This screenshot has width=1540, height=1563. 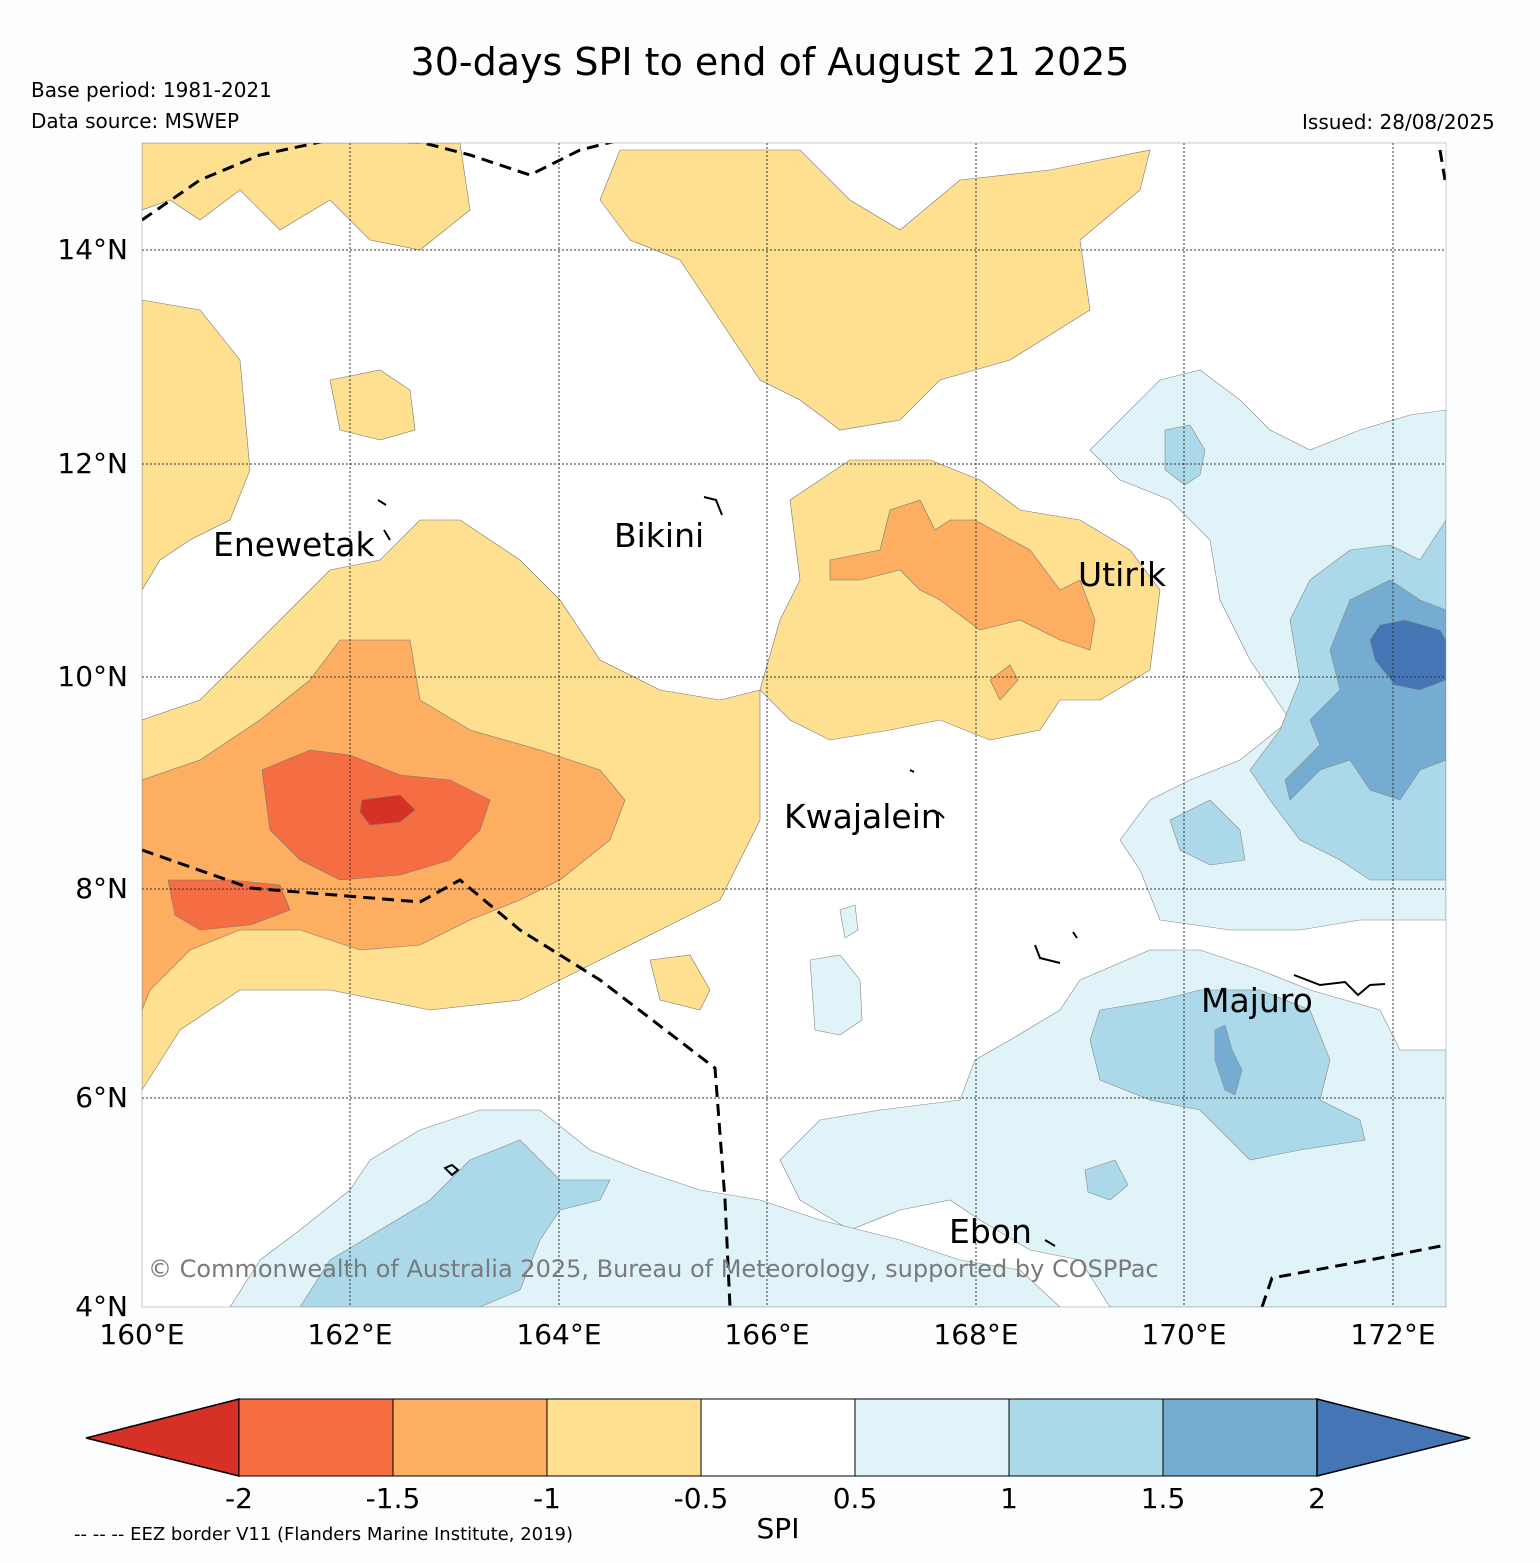 I want to click on wet-moderate-north, so click(x=1185, y=455).